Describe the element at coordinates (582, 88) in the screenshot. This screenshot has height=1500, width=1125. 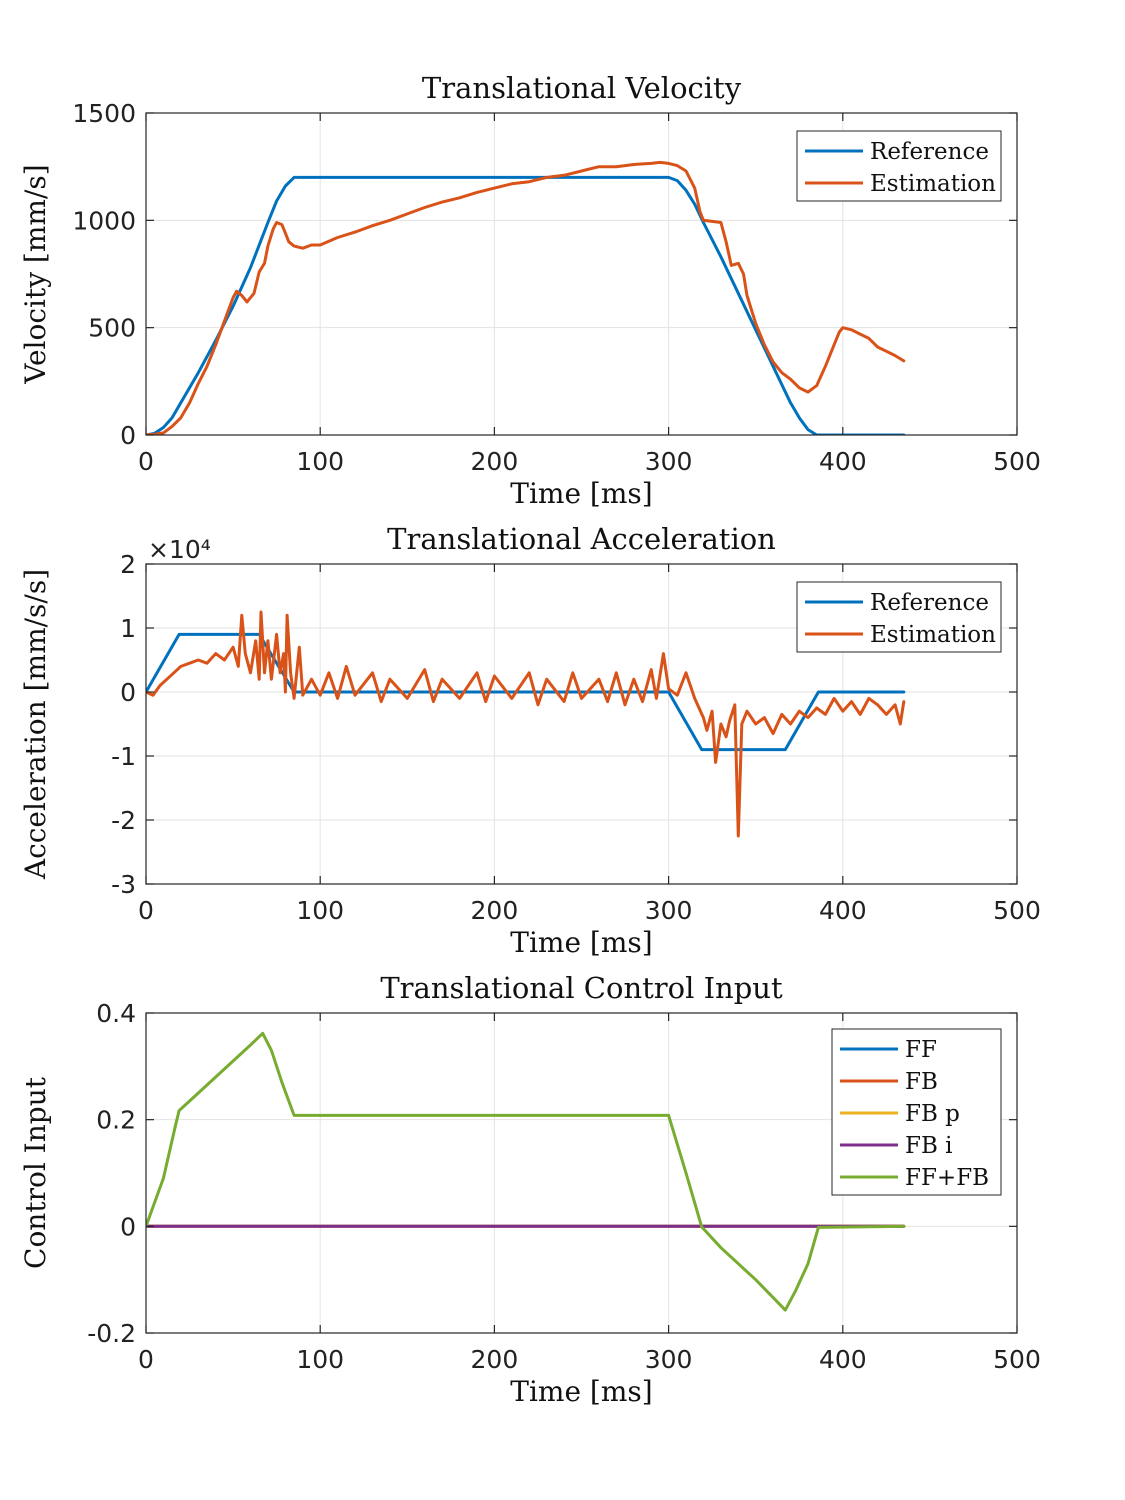
I see `chart-title: Translational Velocity` at that location.